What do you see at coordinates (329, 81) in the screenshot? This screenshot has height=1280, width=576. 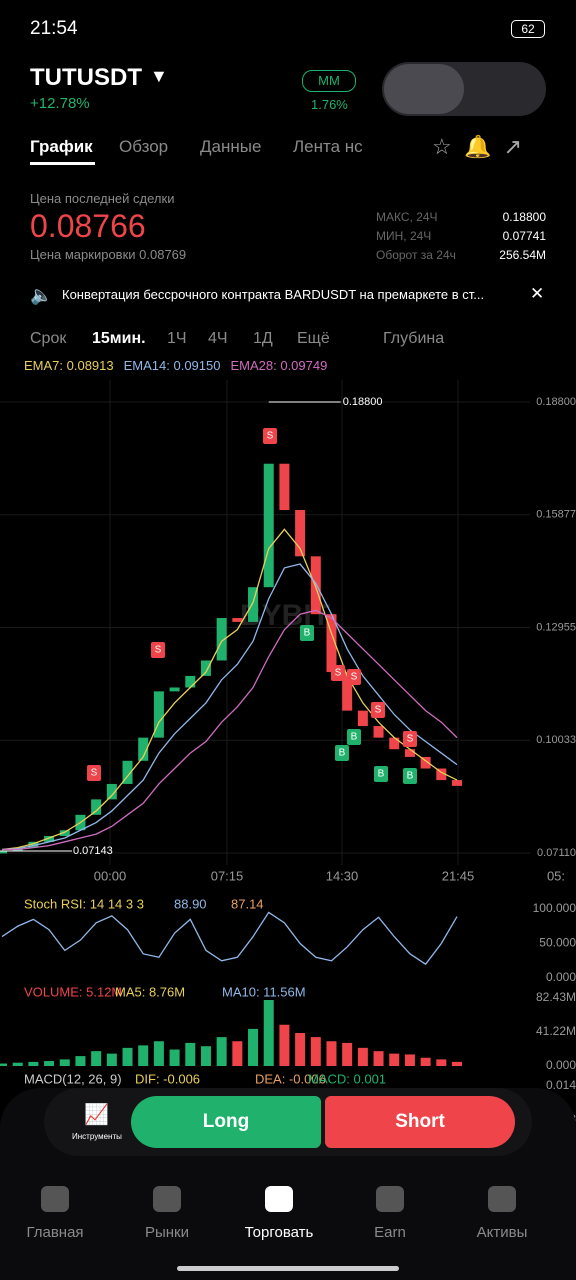 I see `badge: MM` at bounding box center [329, 81].